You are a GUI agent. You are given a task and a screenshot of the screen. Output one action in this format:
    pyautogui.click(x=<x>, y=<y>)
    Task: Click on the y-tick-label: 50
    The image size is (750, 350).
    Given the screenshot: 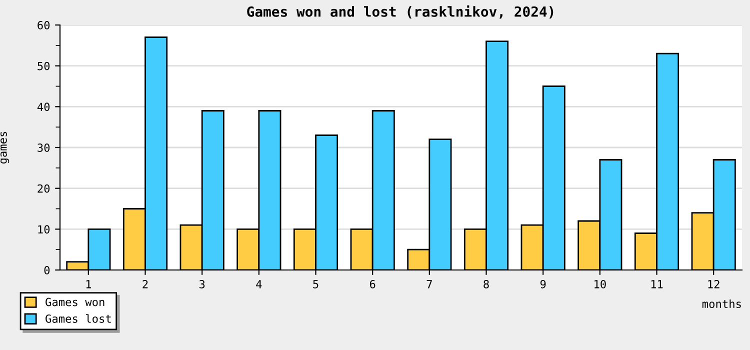 What is the action you would take?
    pyautogui.click(x=44, y=66)
    